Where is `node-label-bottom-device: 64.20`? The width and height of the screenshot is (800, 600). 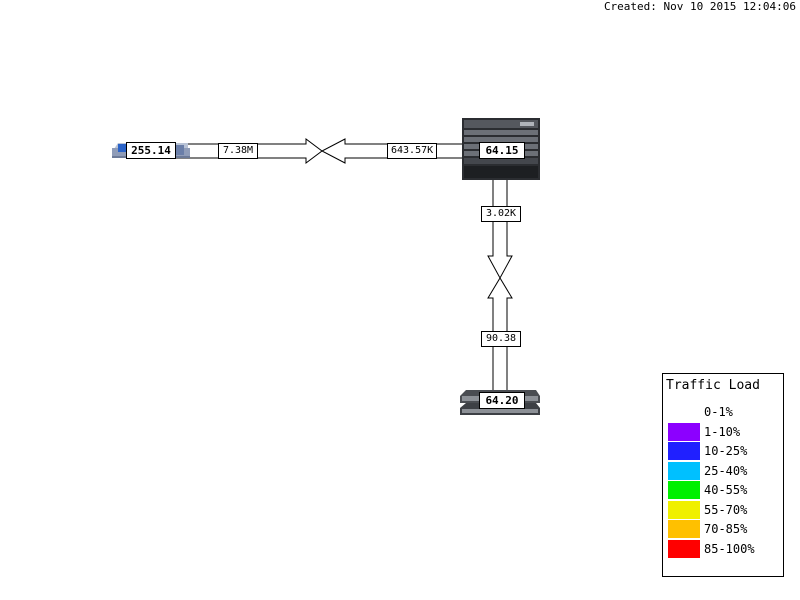
node-label-bottom-device: 64.20 is located at coordinates (502, 400).